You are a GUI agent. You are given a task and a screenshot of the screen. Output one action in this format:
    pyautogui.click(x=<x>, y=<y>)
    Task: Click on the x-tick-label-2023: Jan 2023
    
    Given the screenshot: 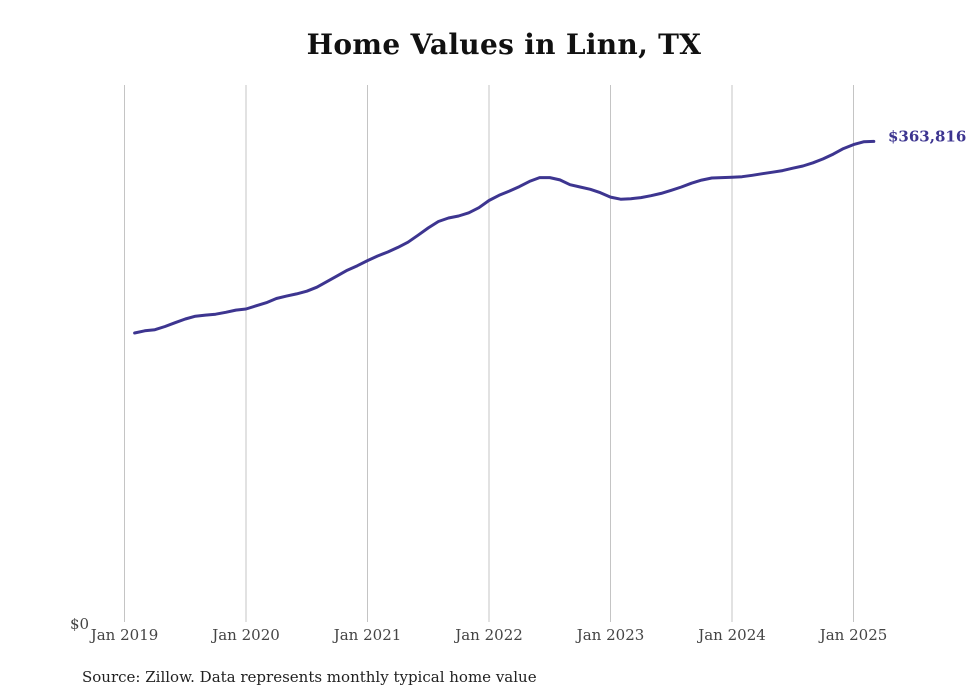 What is the action you would take?
    pyautogui.click(x=610, y=635)
    